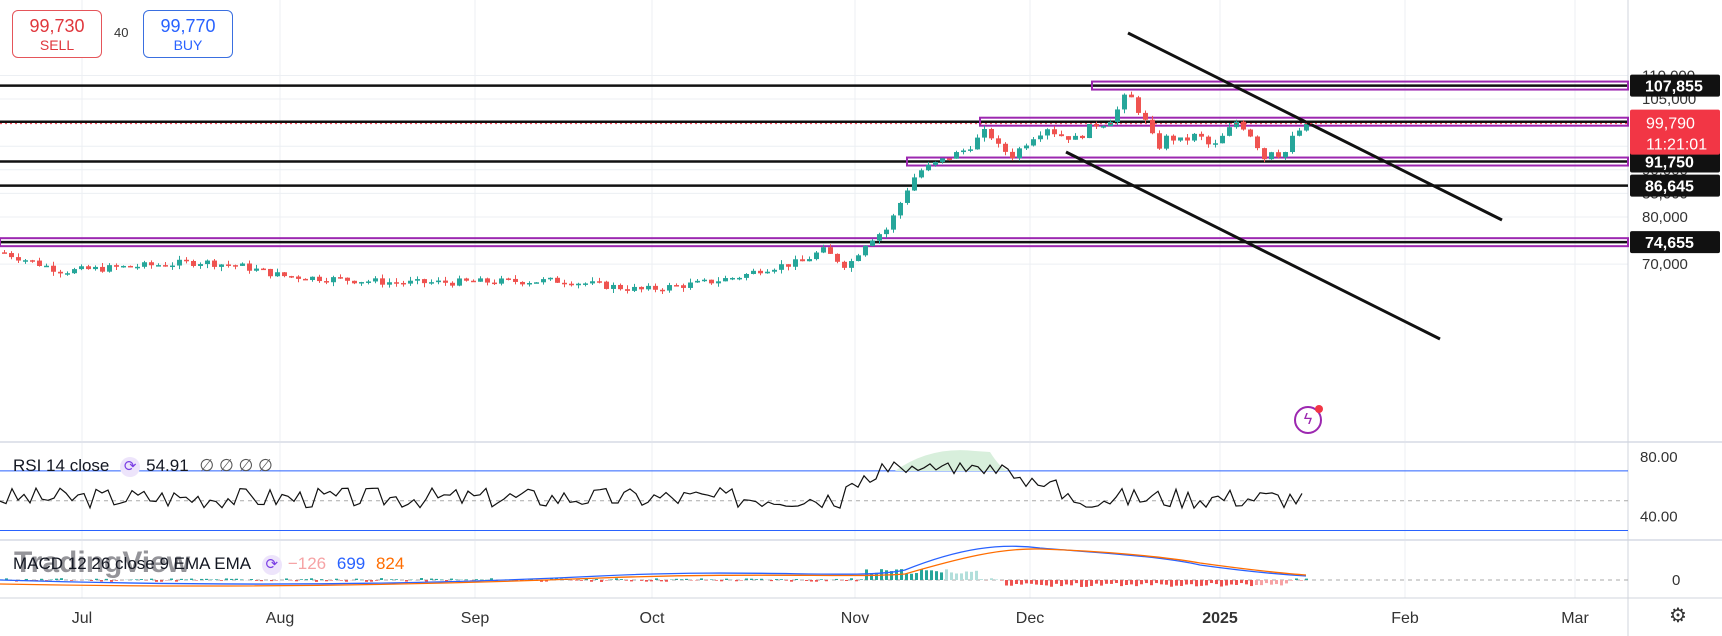 The image size is (1722, 636). I want to click on macd-legend: MACD 12 26 close 9 EMA EMA ⟳ −126 699 824, so click(211, 564).